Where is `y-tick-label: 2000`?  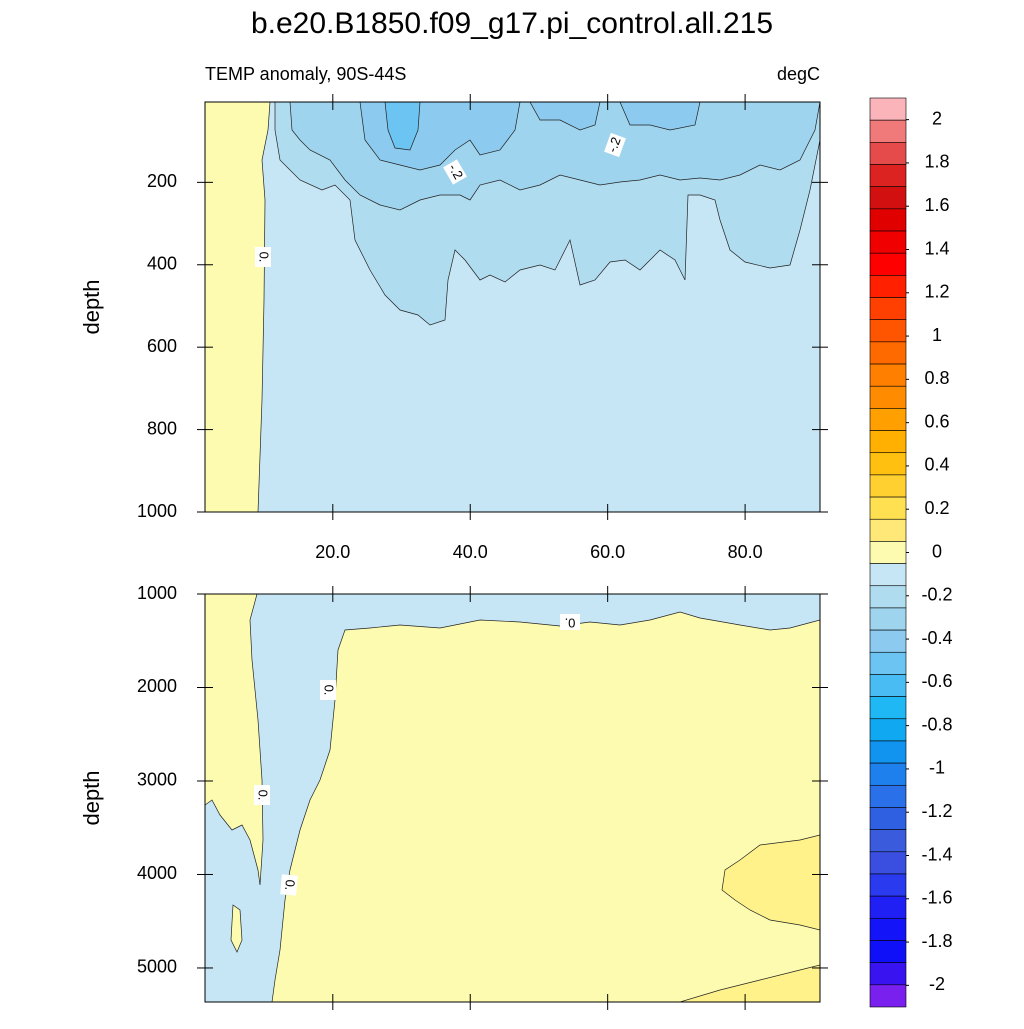
y-tick-label: 2000 is located at coordinates (157, 686).